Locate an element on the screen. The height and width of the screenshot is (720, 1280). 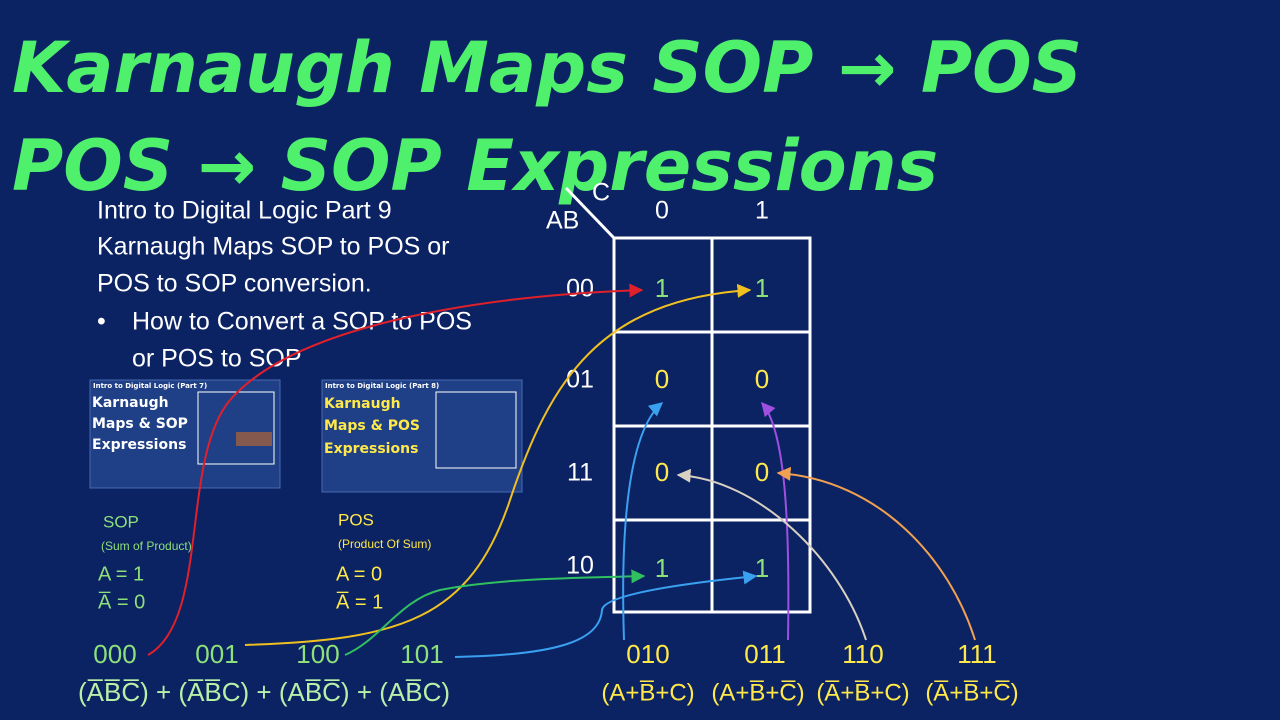
maxterm-term: (A̅+B̅+C̅) is located at coordinates (971, 692).